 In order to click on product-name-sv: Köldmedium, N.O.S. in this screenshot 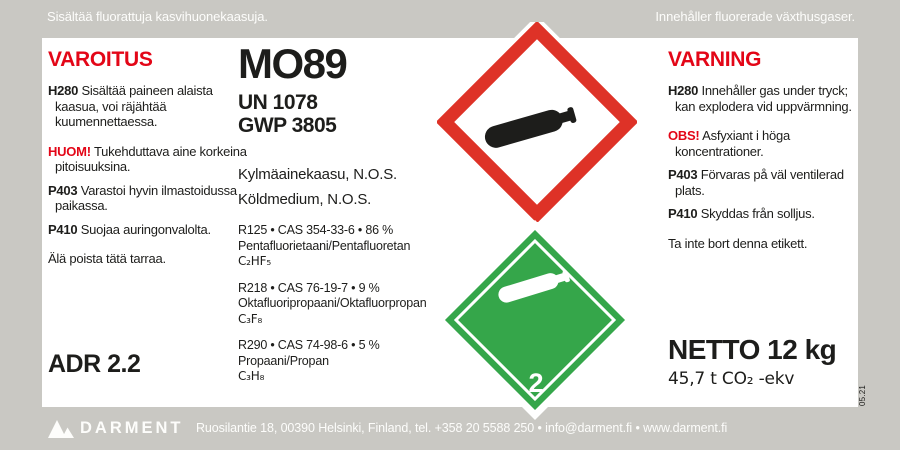, I will do `click(305, 199)`.